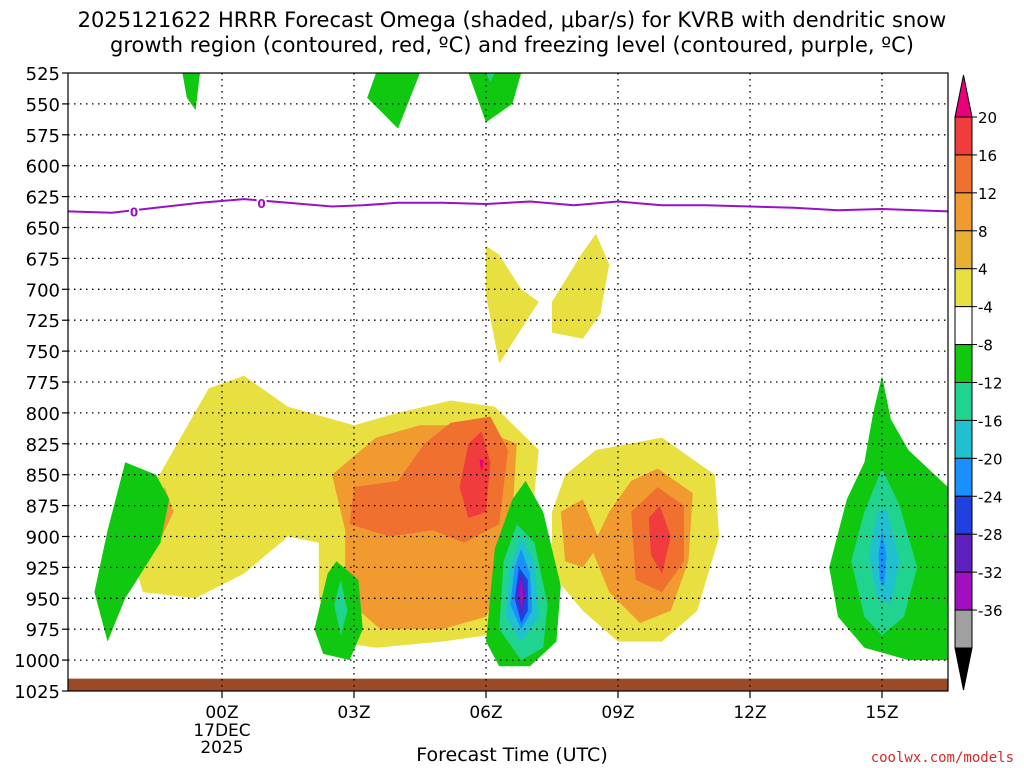 This screenshot has width=1024, height=768. What do you see at coordinates (942, 758) in the screenshot?
I see `credit-link: coolwx.com/models` at bounding box center [942, 758].